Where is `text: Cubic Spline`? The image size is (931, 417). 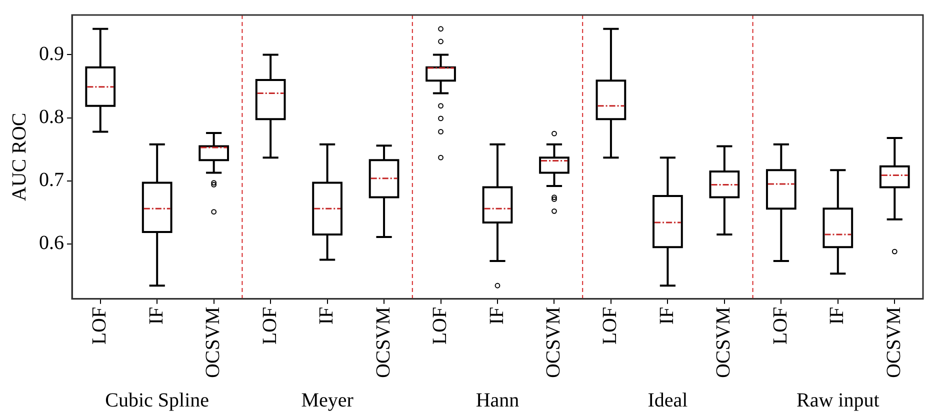
text: Cubic Spline is located at coordinates (157, 400).